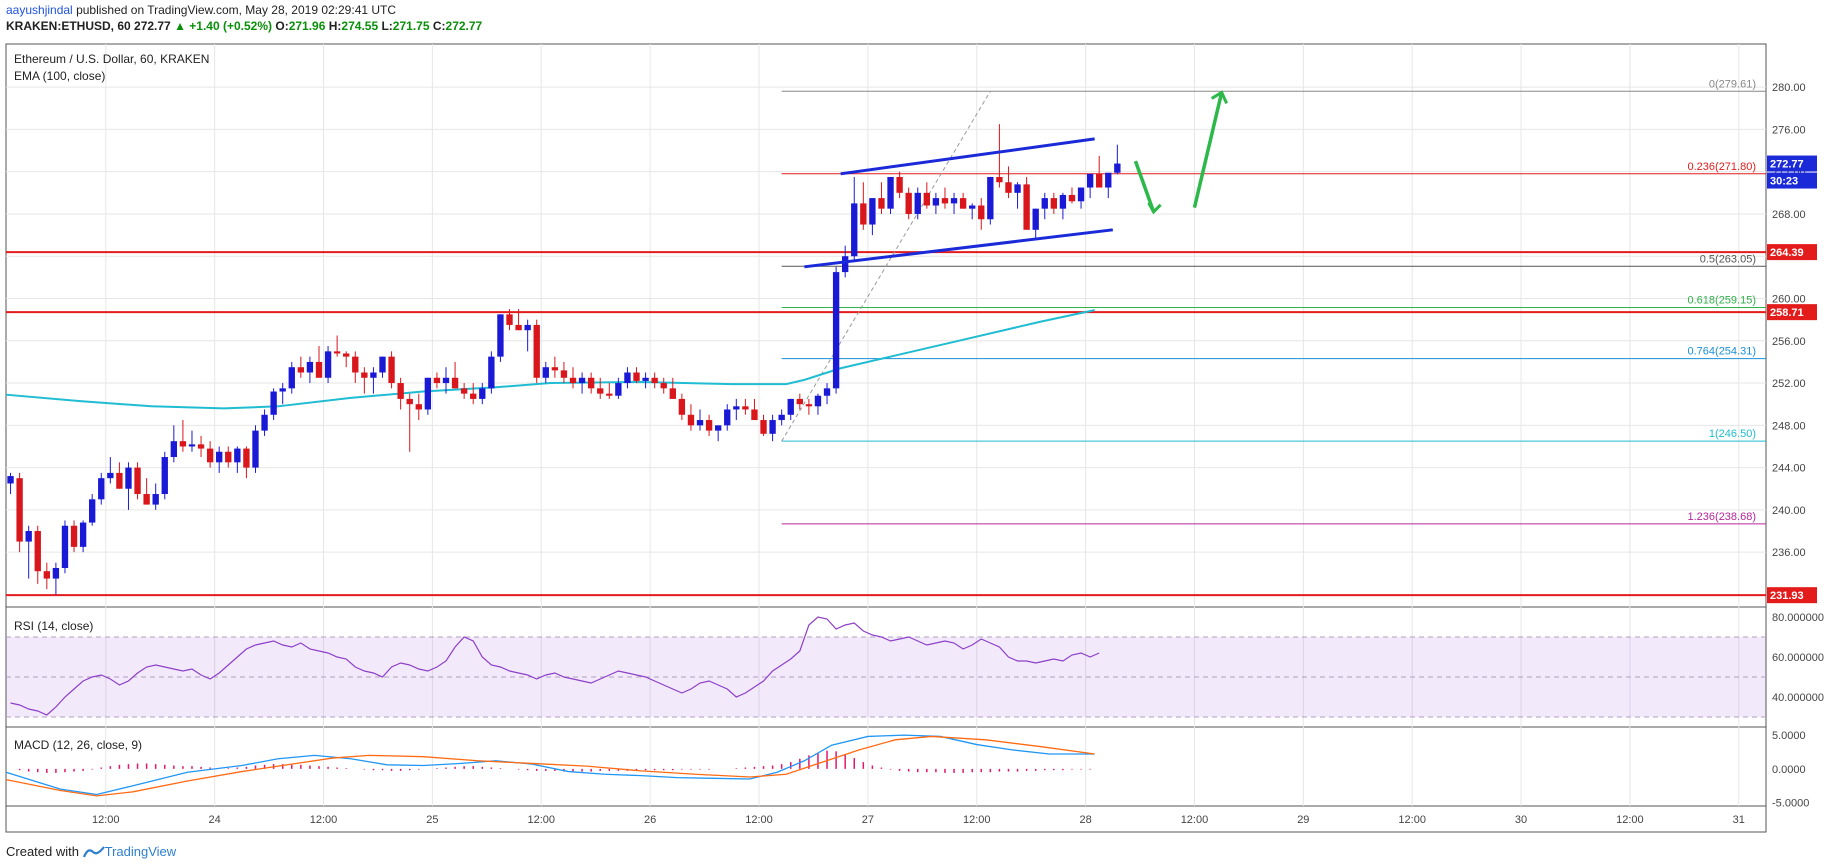 This screenshot has height=868, width=1828. Describe the element at coordinates (650, 820) in the screenshot. I see `x-tick-label: 26` at that location.